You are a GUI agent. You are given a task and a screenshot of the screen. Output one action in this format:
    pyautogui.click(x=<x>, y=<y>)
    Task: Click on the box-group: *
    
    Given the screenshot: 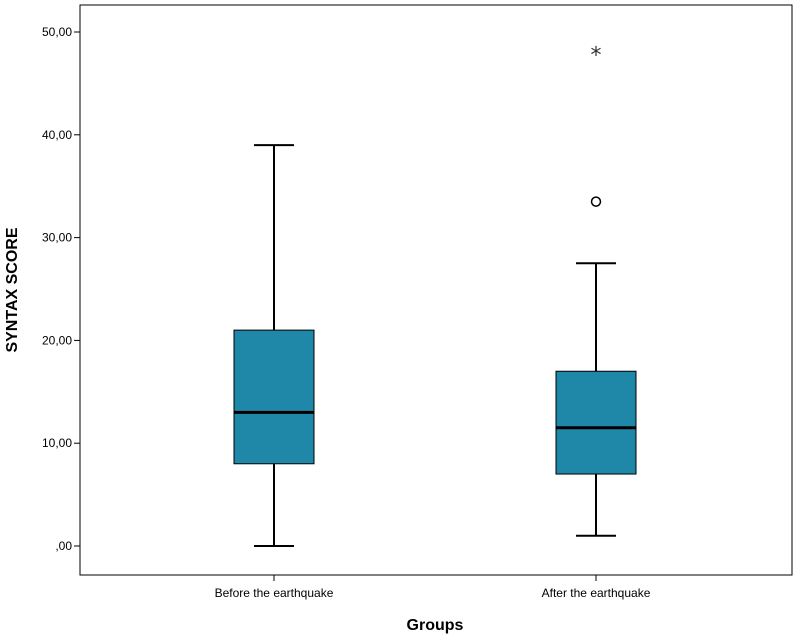 What is the action you would take?
    pyautogui.click(x=596, y=290)
    